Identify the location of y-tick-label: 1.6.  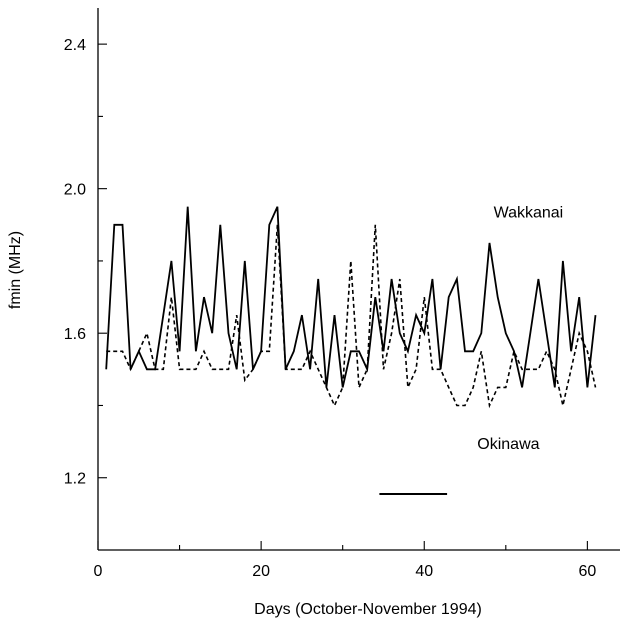
(75, 334).